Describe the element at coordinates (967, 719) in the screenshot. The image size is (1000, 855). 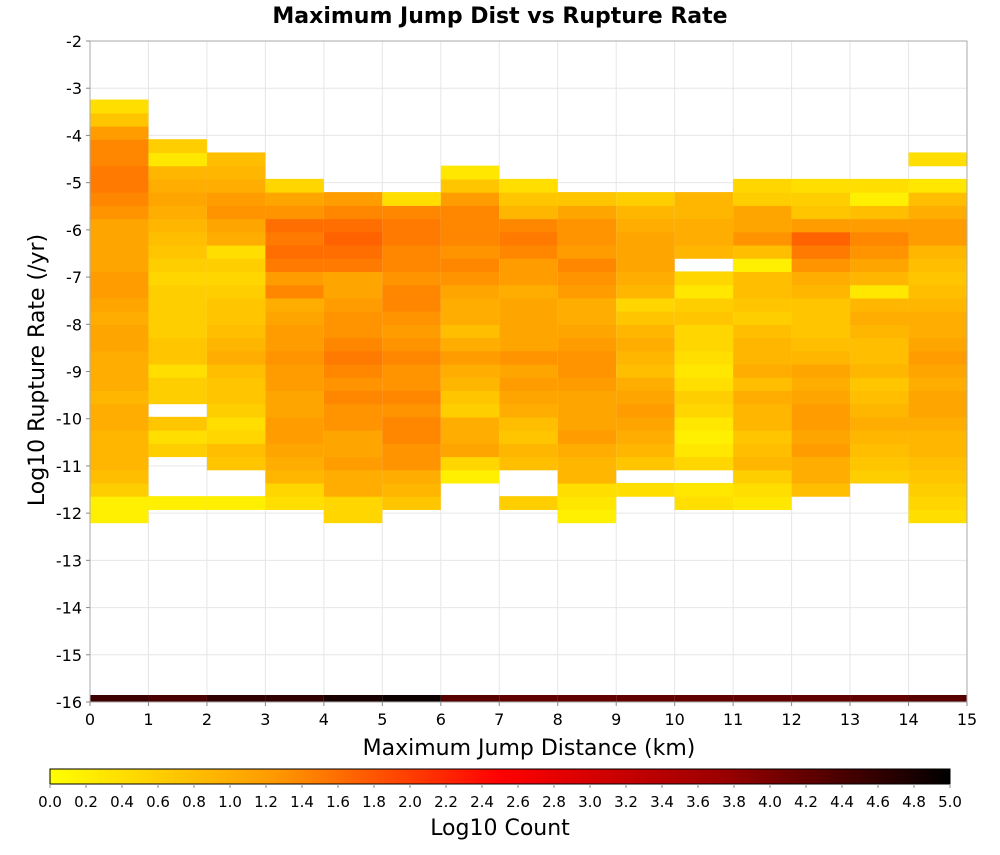
I see `x-tick-label: 15` at that location.